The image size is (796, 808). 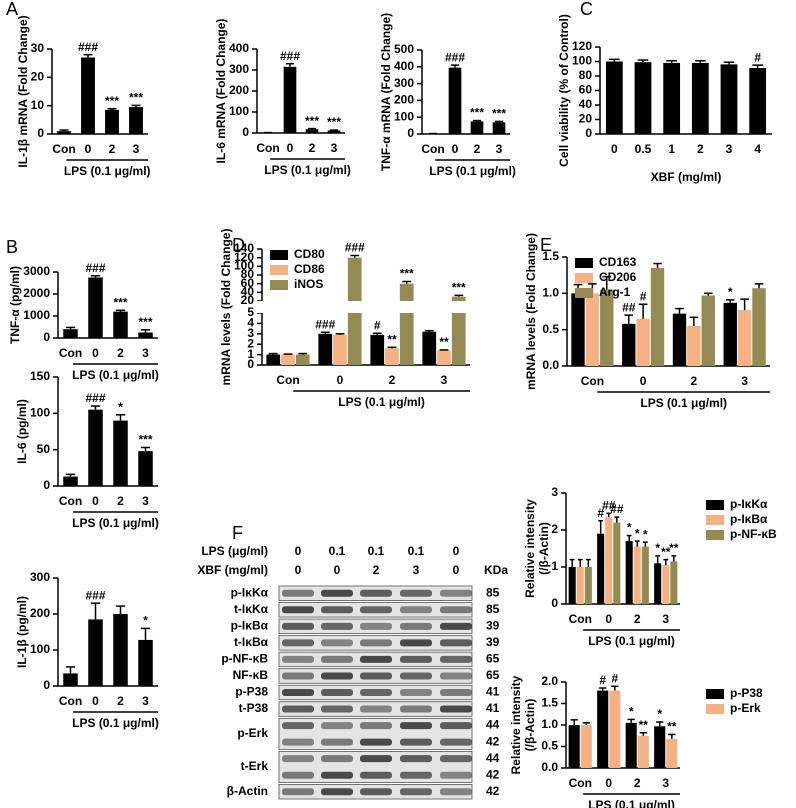 I want to click on legend-label: CD163, so click(x=618, y=262).